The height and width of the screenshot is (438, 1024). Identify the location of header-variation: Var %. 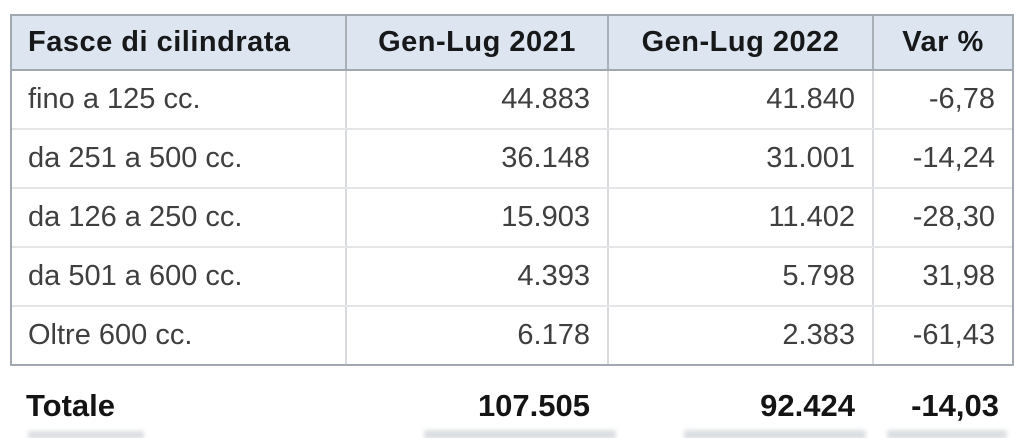
(942, 42).